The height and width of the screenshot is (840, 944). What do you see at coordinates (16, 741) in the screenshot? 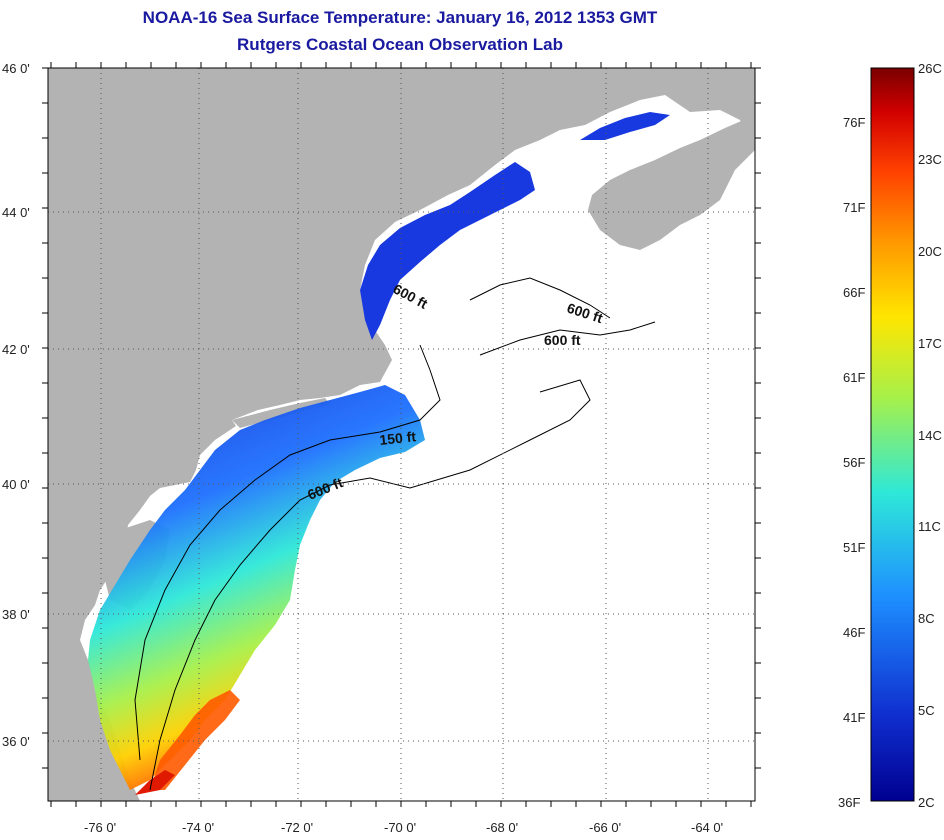
I see `lat-label: 36 0'` at bounding box center [16, 741].